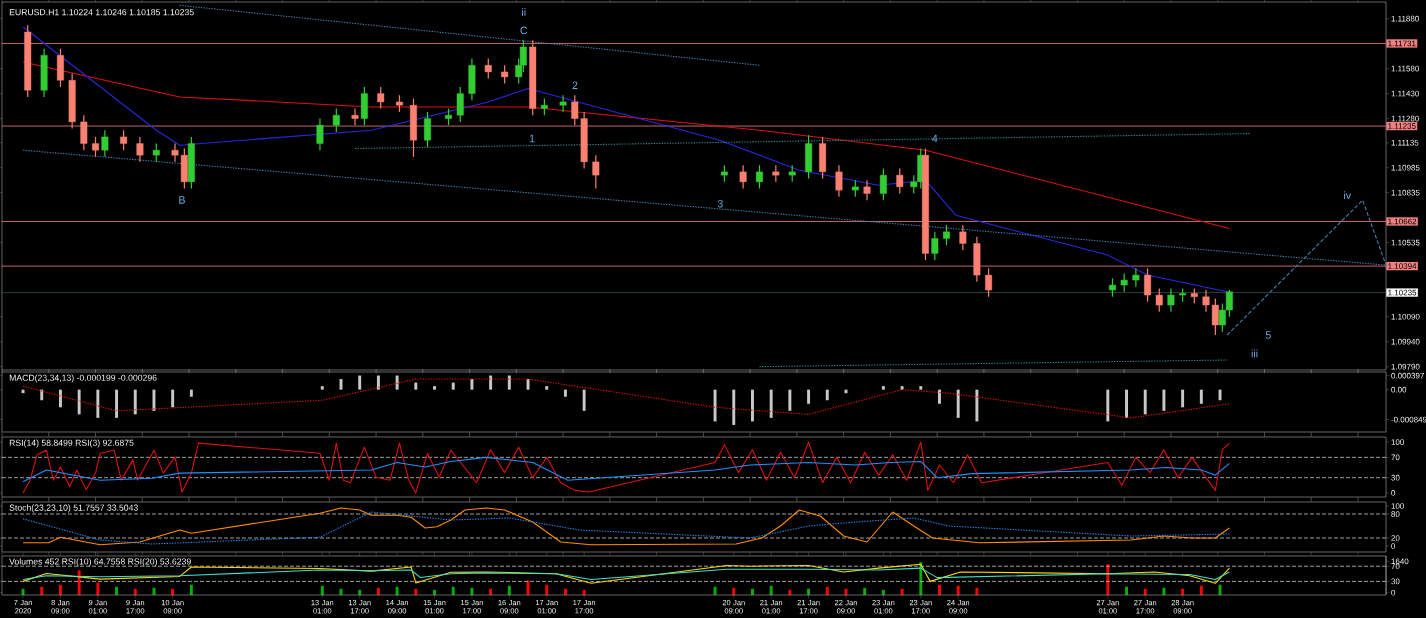  What do you see at coordinates (935, 138) in the screenshot?
I see `annotation: 4` at bounding box center [935, 138].